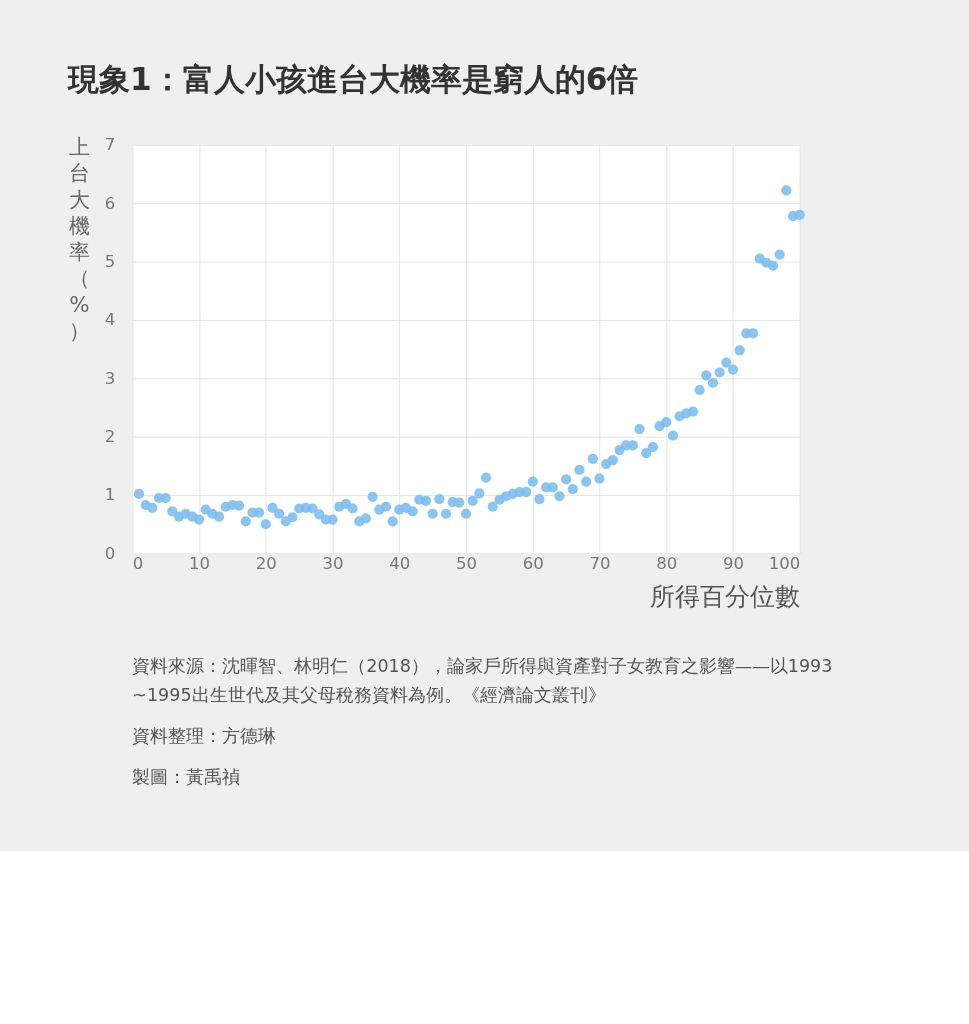 The height and width of the screenshot is (1024, 969). What do you see at coordinates (110, 378) in the screenshot?
I see `y-tick-label: 3` at bounding box center [110, 378].